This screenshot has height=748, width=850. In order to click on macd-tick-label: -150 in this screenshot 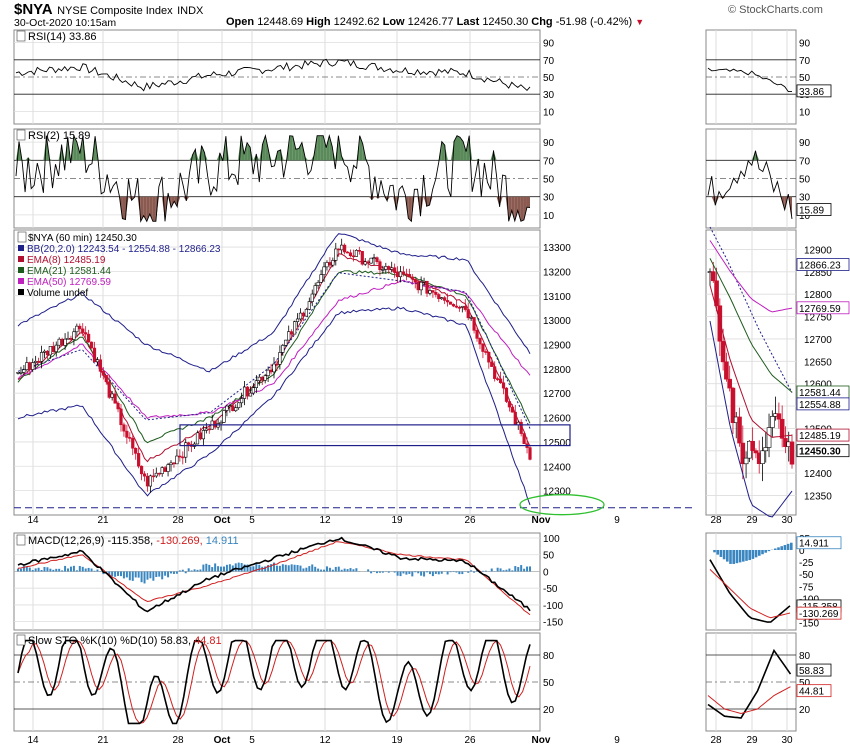, I will do `click(553, 623)`.